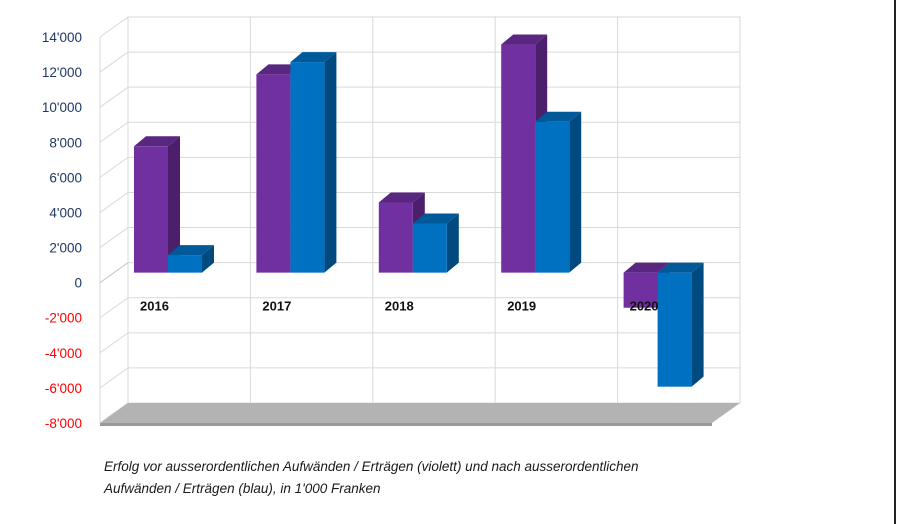 This screenshot has height=524, width=900. I want to click on y-tick-label: 14'000, so click(62, 37).